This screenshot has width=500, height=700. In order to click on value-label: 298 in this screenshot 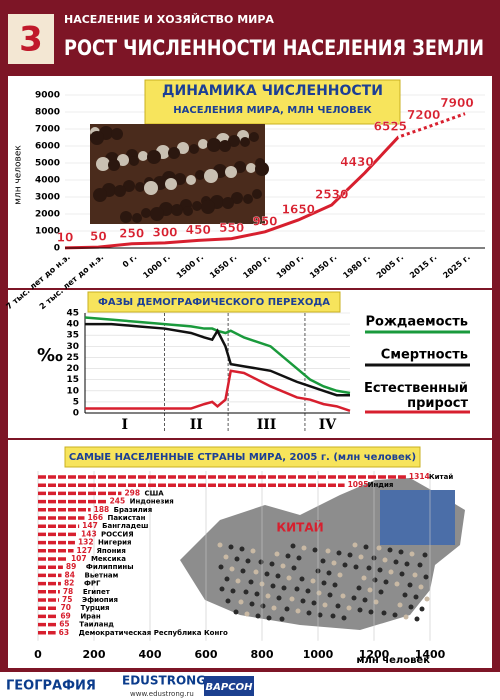, I will do `click(132, 492)`.